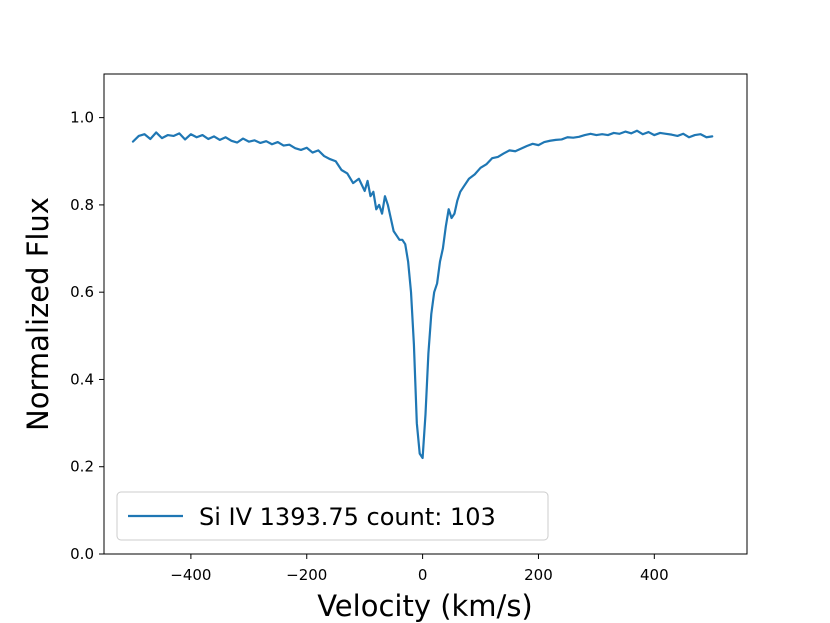 Image resolution: width=830 pixels, height=623 pixels. Describe the element at coordinates (82, 467) in the screenshot. I see `y-tick-label: 0.2` at that location.